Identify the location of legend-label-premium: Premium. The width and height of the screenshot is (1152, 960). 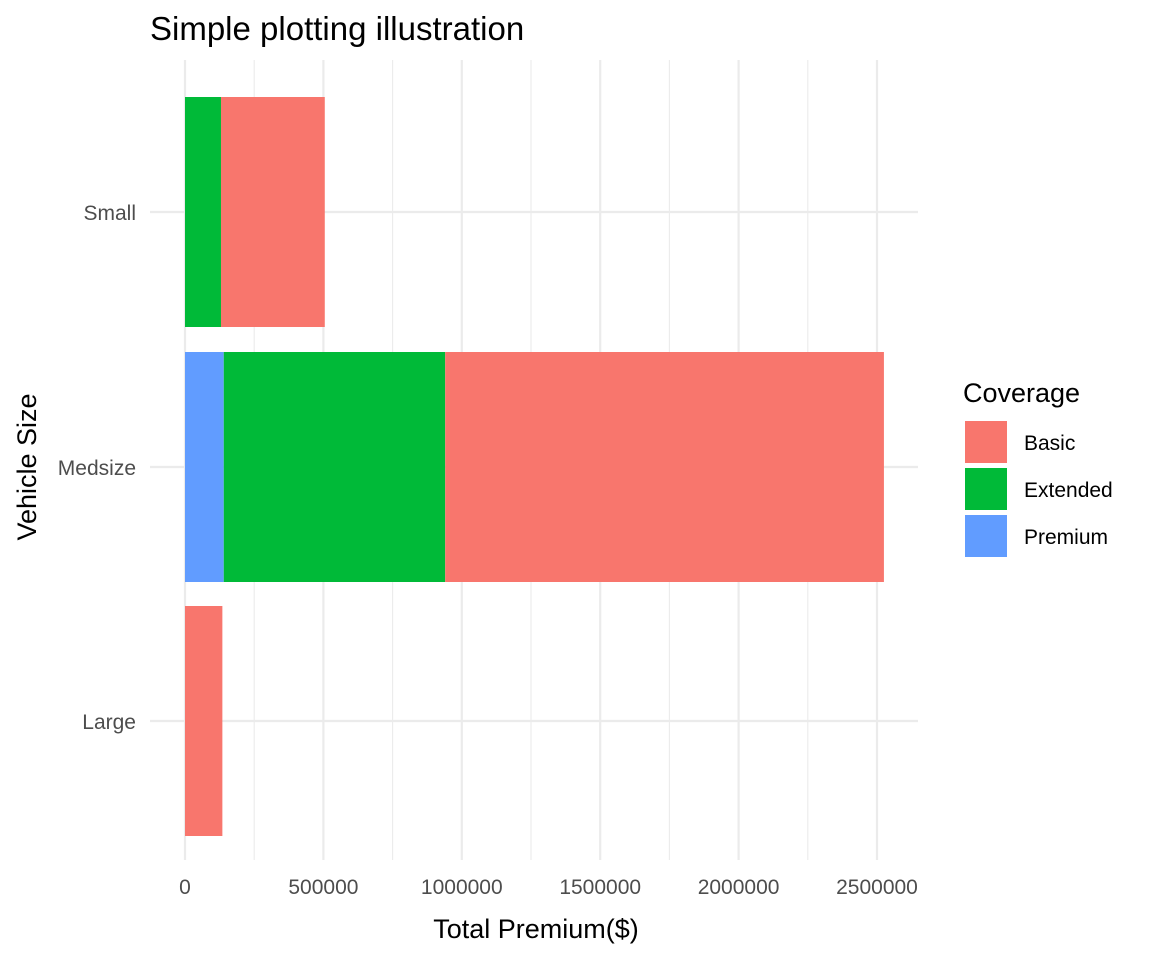
(1066, 537).